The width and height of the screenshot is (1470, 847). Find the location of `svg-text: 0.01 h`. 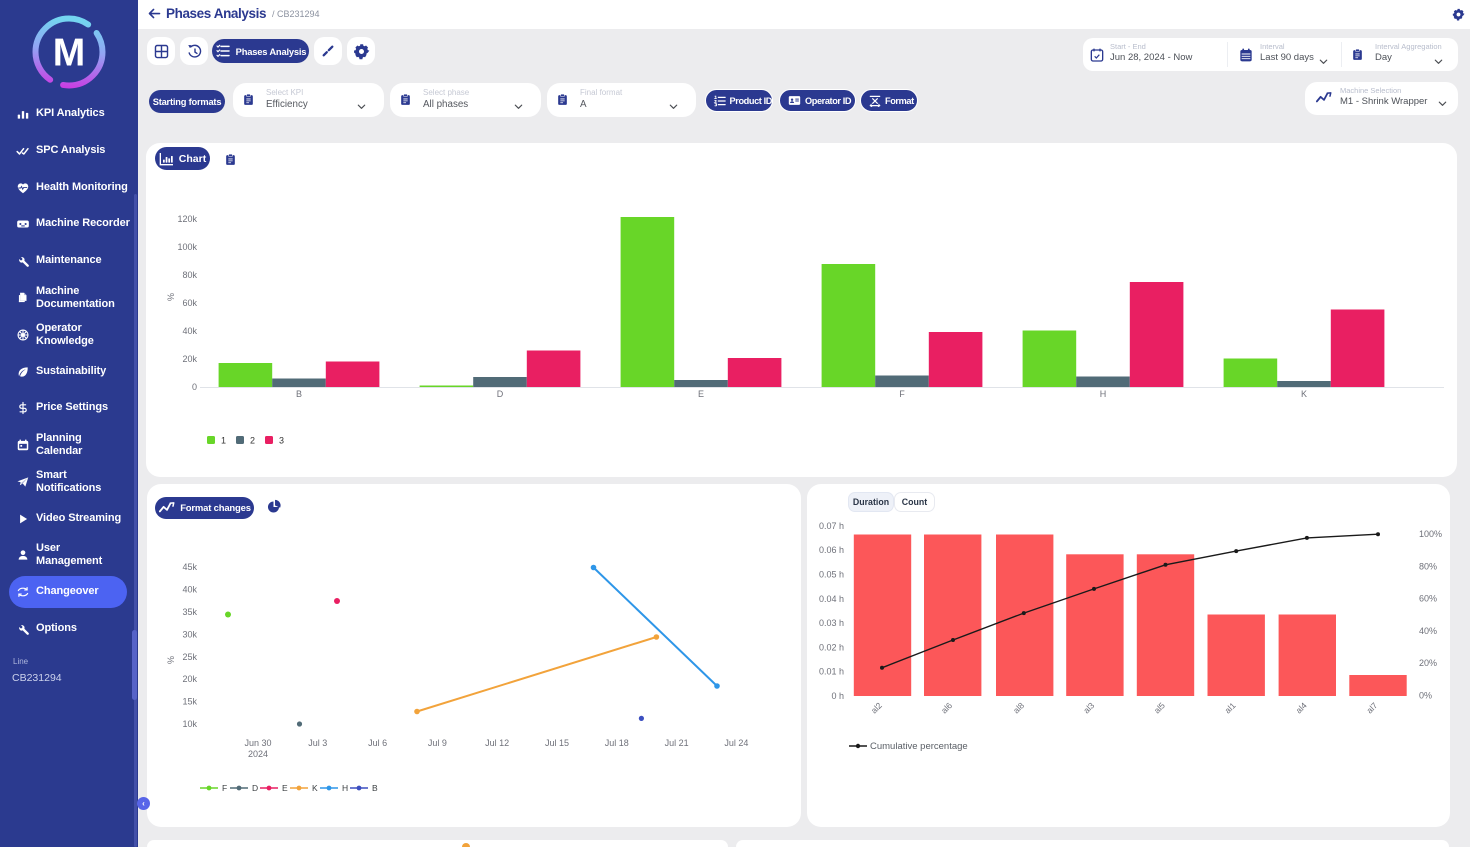

svg-text: 0.01 h is located at coordinates (831, 672).